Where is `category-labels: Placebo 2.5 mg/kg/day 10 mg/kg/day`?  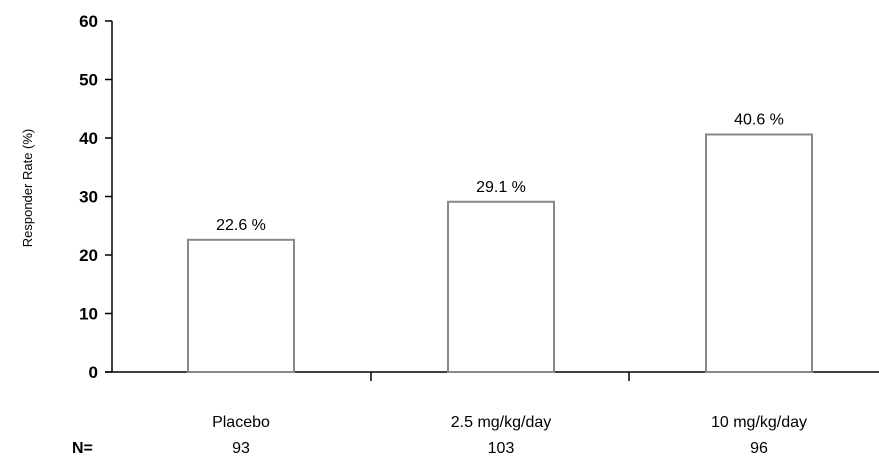 category-labels: Placebo 2.5 mg/kg/day 10 mg/kg/day is located at coordinates (509, 422).